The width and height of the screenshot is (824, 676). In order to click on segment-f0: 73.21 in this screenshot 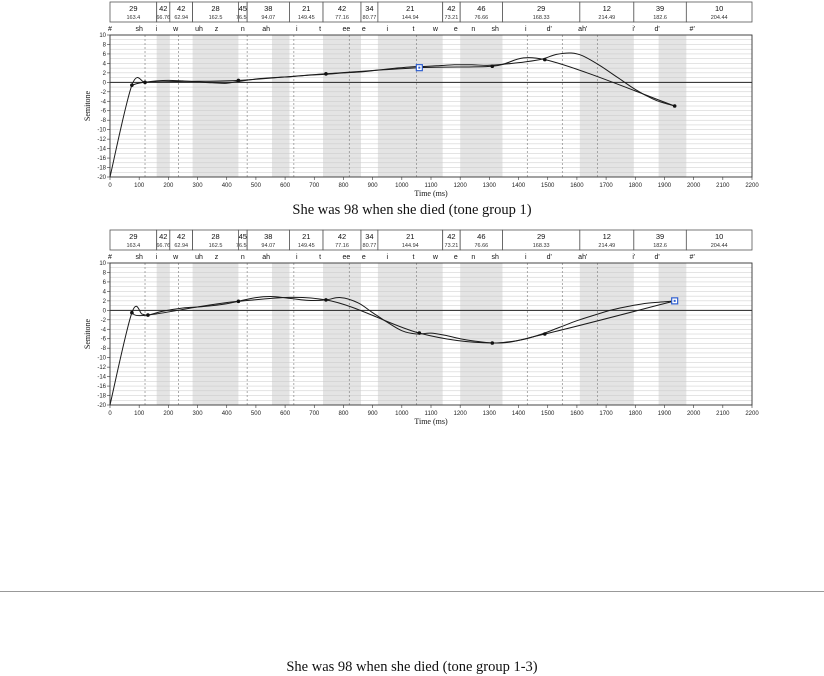, I will do `click(452, 18)`.